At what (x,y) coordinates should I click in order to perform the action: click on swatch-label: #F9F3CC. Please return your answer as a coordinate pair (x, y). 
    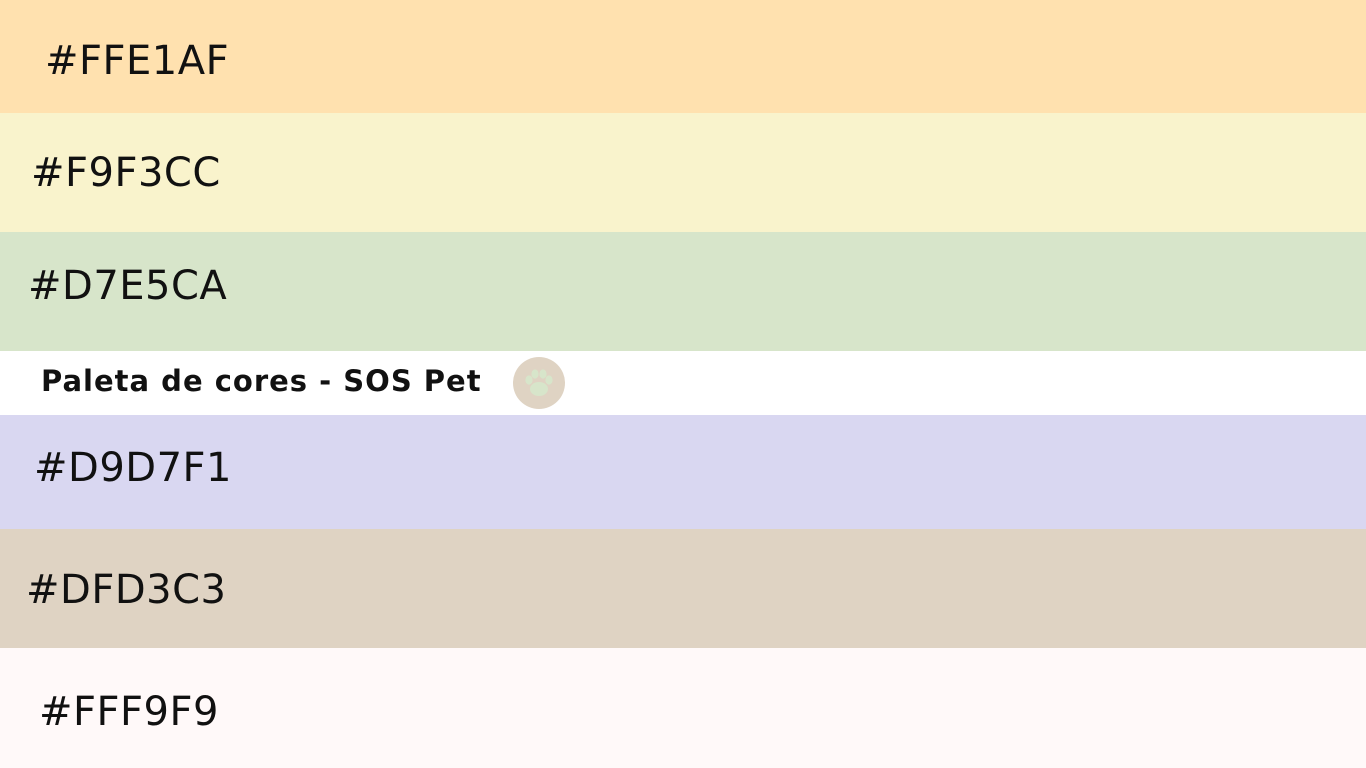
    Looking at the image, I should click on (126, 173).